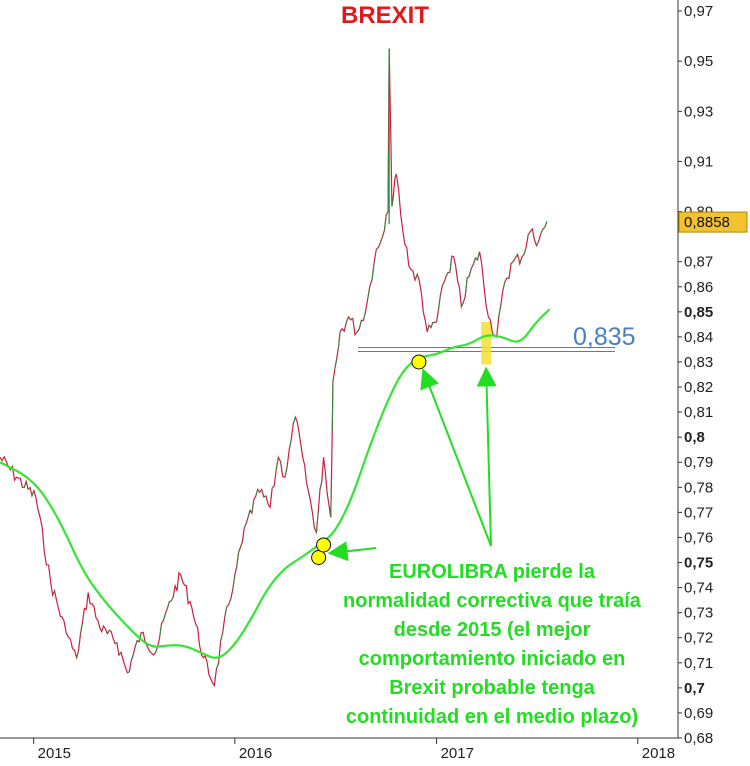  What do you see at coordinates (698, 111) in the screenshot?
I see `y-tick-label: 0,93` at bounding box center [698, 111].